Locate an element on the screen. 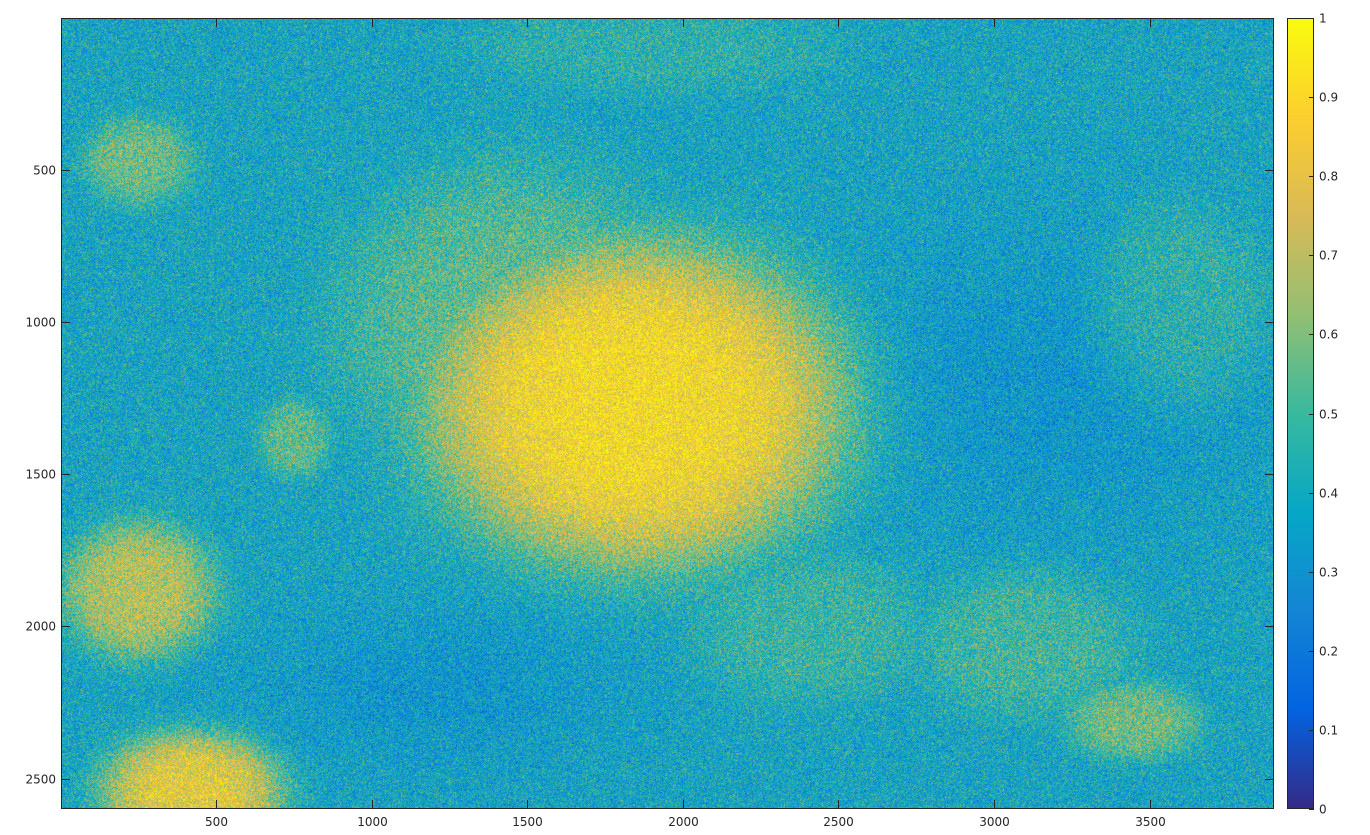 This screenshot has height=835, width=1370. colorbar-tick-label: 0.4 is located at coordinates (1328, 494).